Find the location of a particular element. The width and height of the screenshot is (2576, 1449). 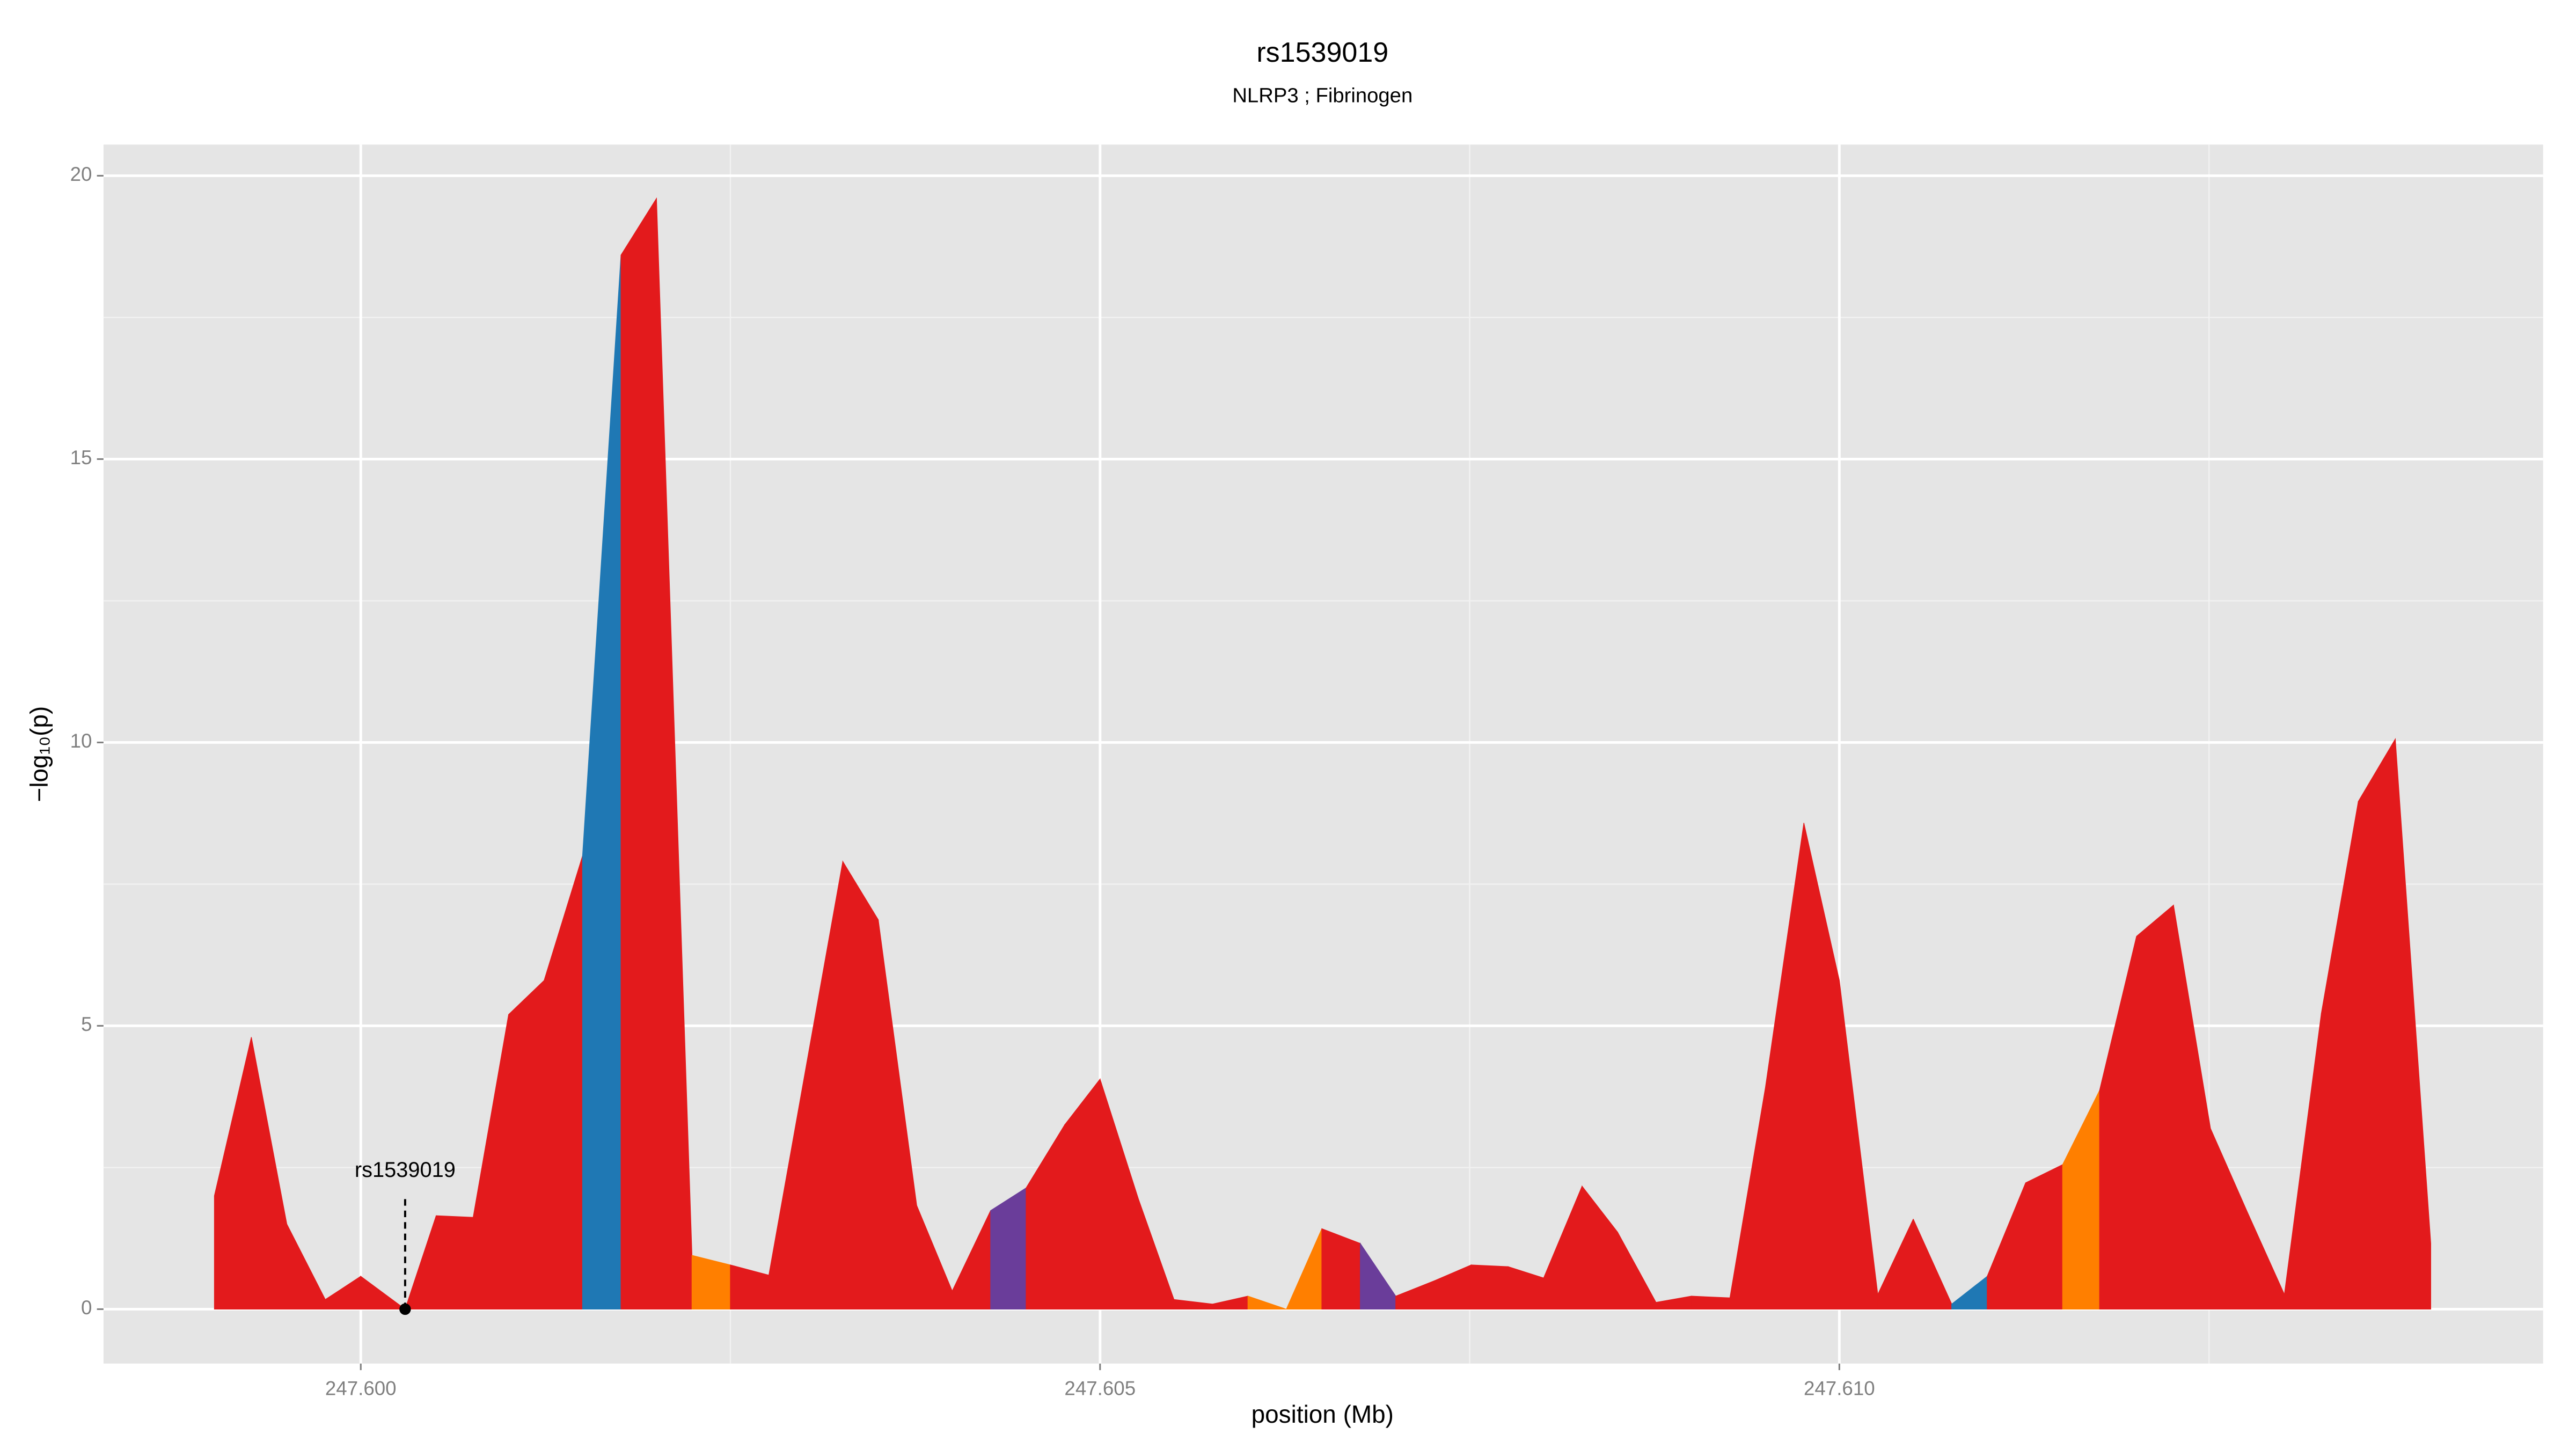

annotation-label: rs1539019 is located at coordinates (405, 1170).